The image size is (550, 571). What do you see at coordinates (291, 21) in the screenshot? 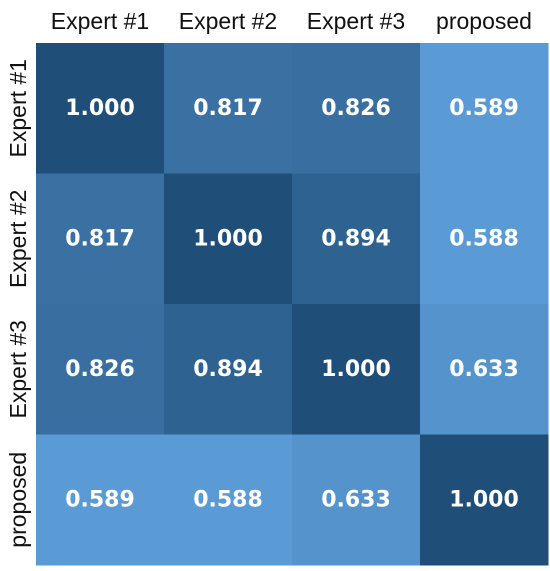
I see `column-labels: Expert #1 Expert #2 Expert #3 proposed` at bounding box center [291, 21].